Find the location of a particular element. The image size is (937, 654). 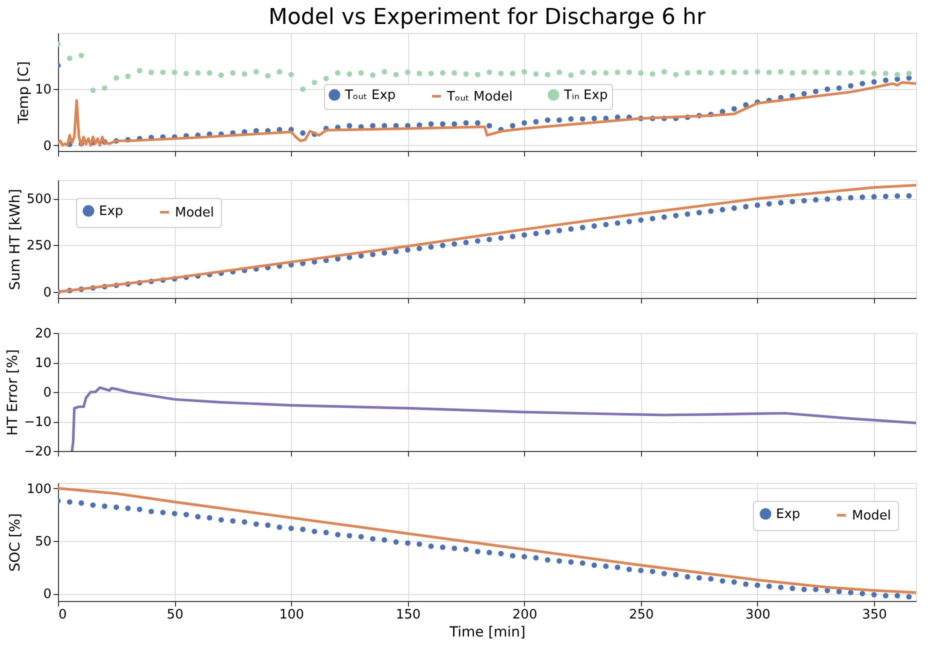

x-tick-label: 300 is located at coordinates (758, 615).